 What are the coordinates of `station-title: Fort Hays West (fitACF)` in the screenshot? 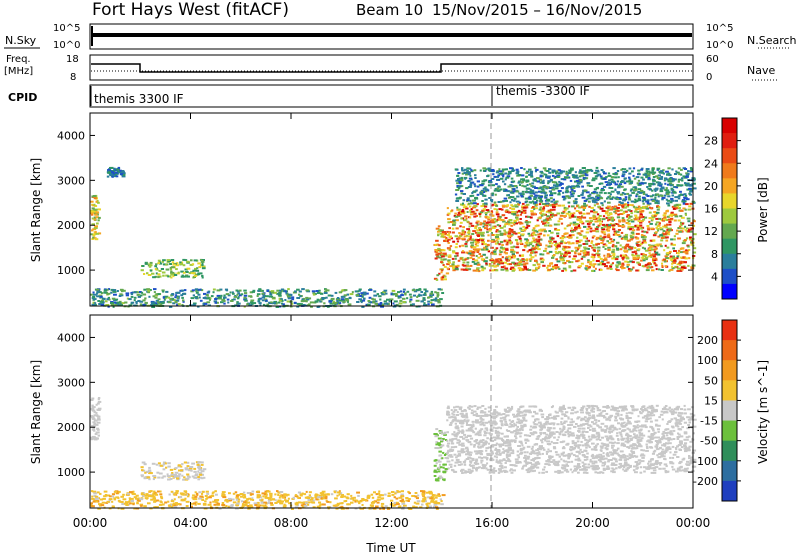 It's located at (190, 10).